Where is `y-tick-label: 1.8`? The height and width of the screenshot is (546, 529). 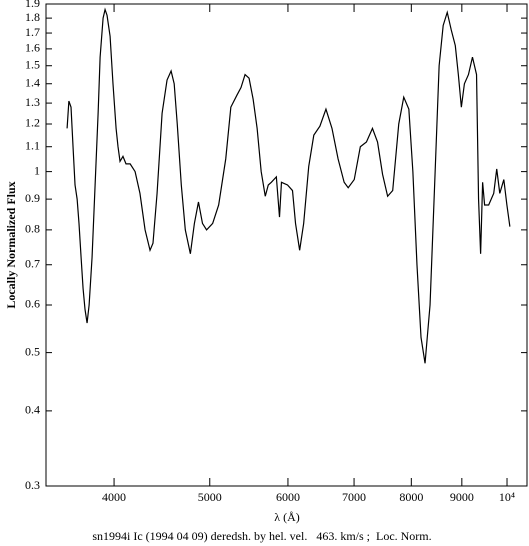 y-tick-label: 1.8 is located at coordinates (32, 17).